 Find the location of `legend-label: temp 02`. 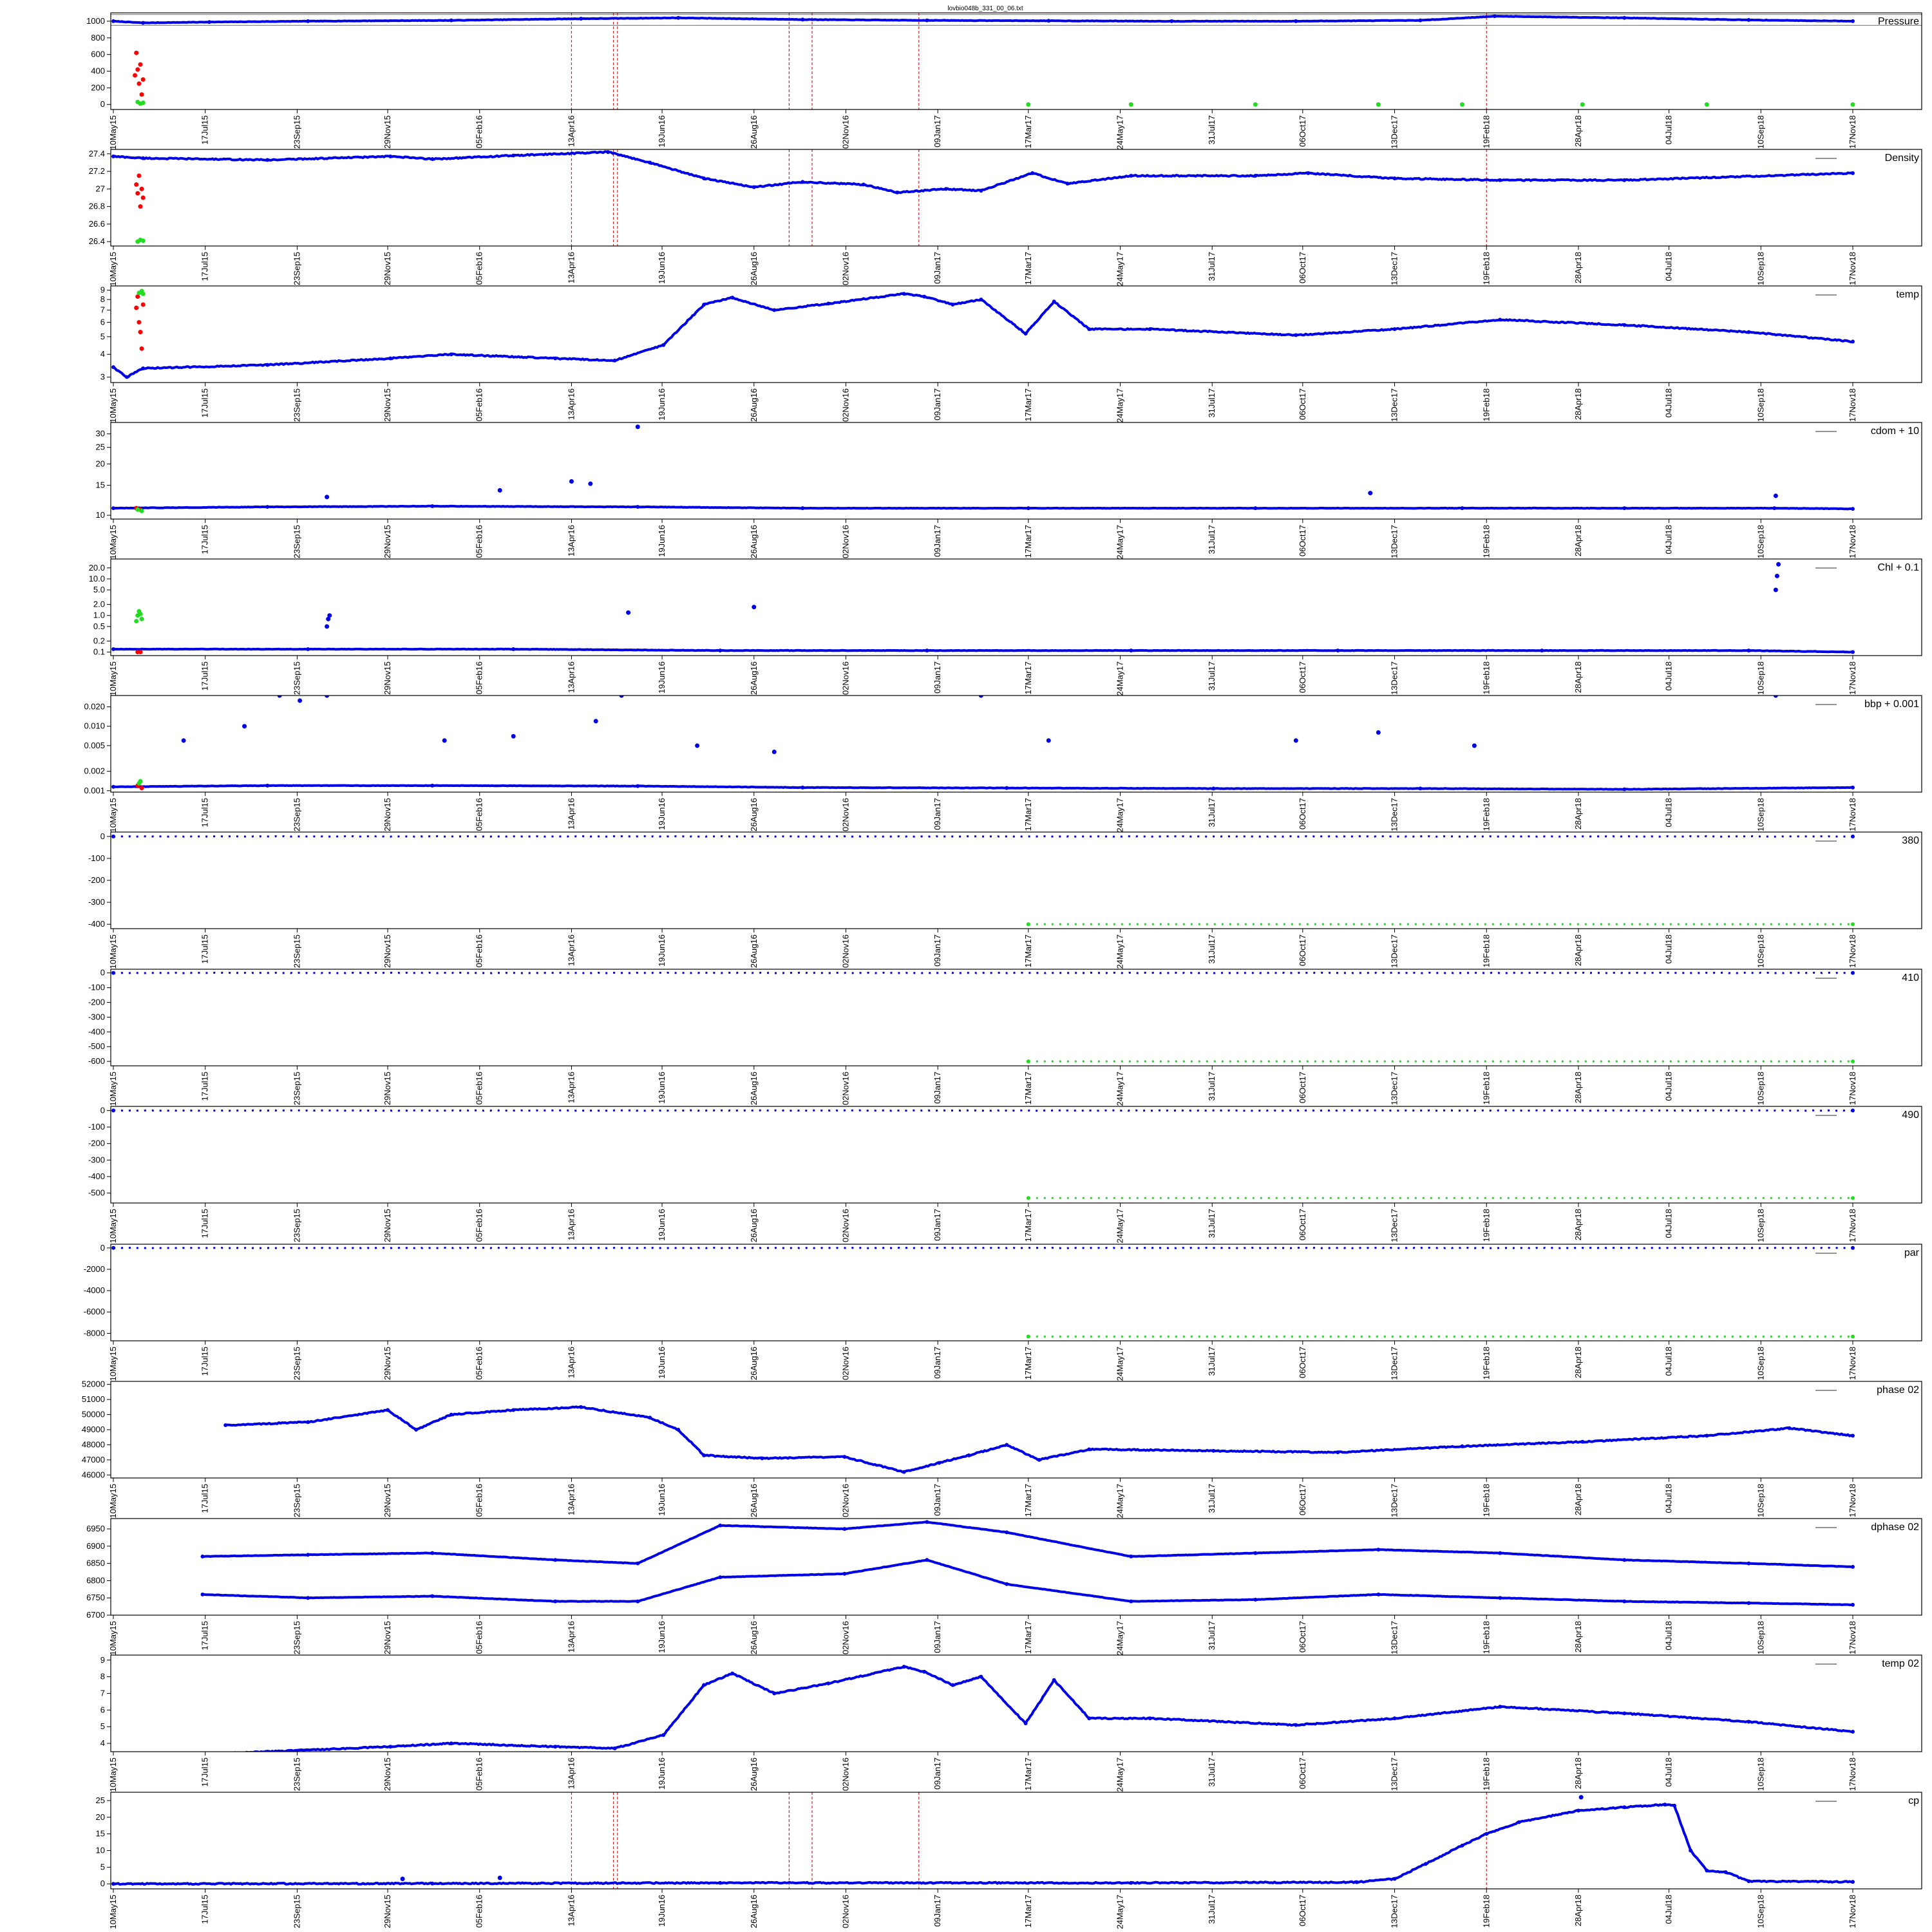

legend-label: temp 02 is located at coordinates (1900, 1663).